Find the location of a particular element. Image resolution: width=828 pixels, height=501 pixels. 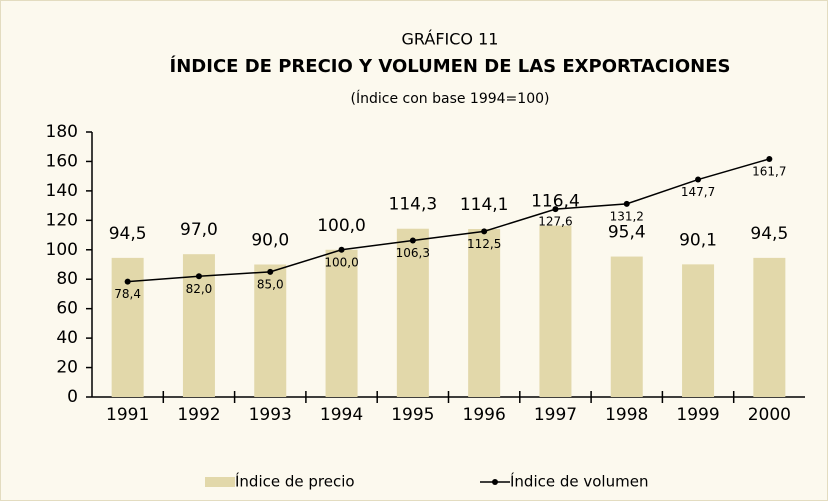

x-tick-label: 1995 is located at coordinates (412, 415).